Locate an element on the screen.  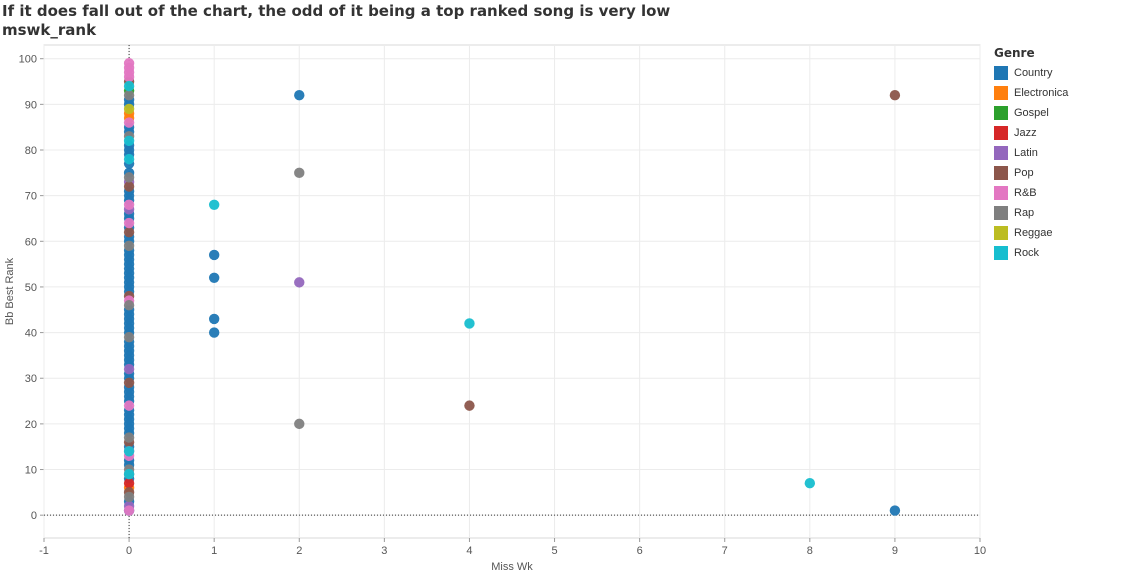
legend-label: Rock is located at coordinates (1027, 253).